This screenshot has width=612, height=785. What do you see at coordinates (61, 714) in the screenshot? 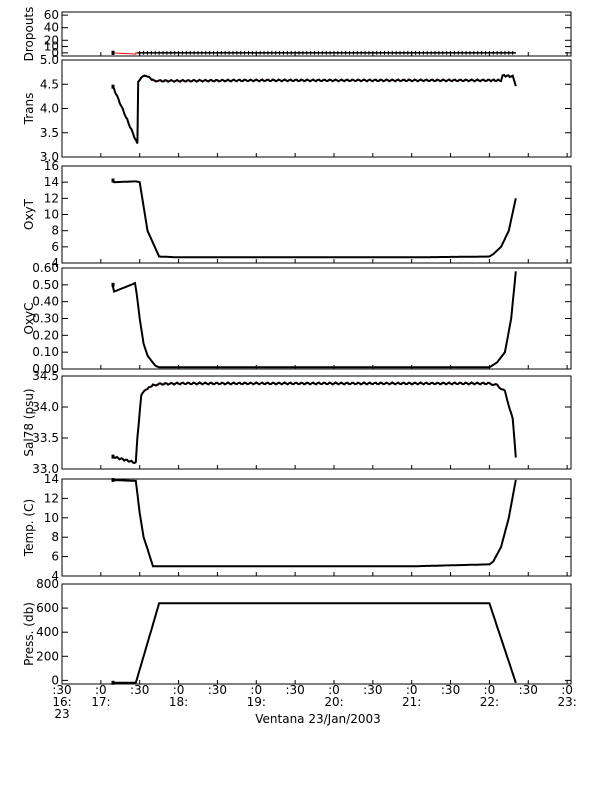
I see `x-tick-label: 23` at bounding box center [61, 714].